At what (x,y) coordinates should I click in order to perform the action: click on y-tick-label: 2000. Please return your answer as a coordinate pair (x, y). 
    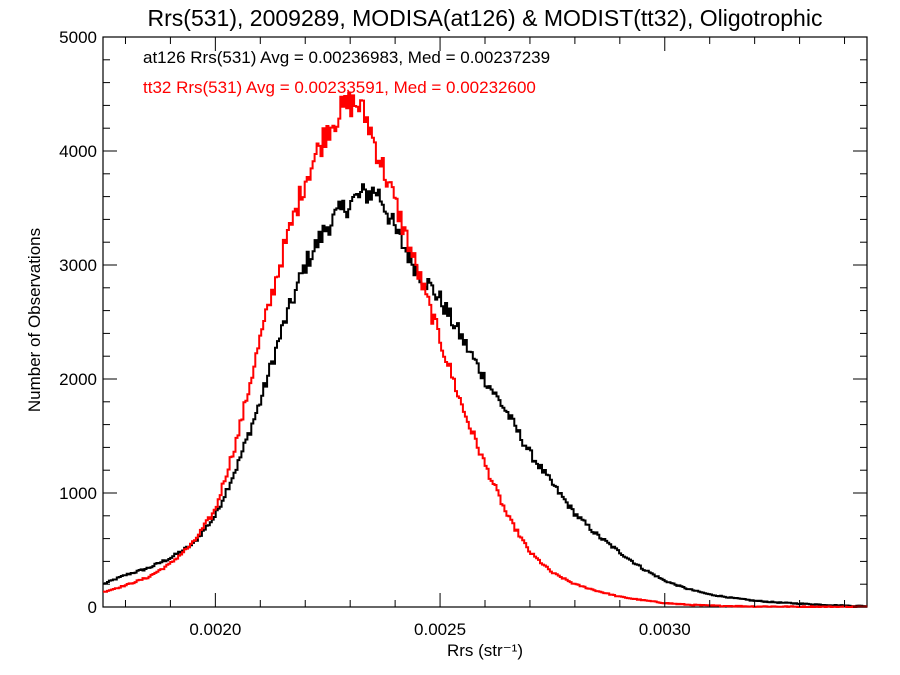
    Looking at the image, I should click on (78, 379).